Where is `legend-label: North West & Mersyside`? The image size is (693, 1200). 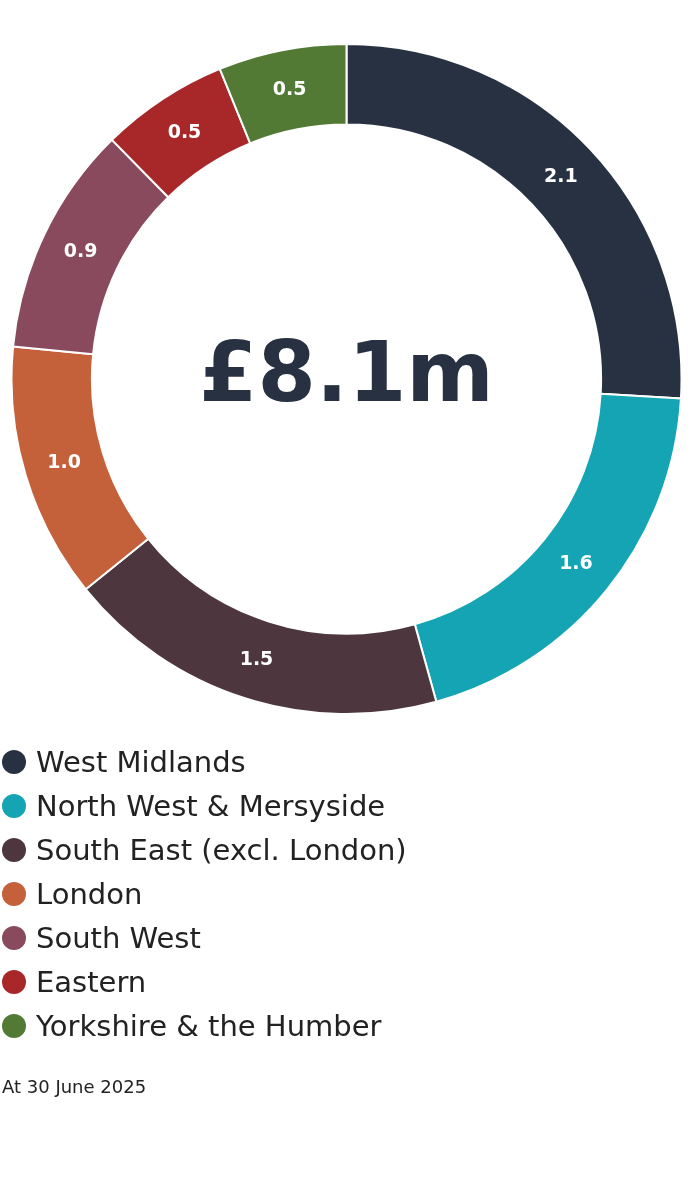 legend-label: North West & Mersyside is located at coordinates (211, 806).